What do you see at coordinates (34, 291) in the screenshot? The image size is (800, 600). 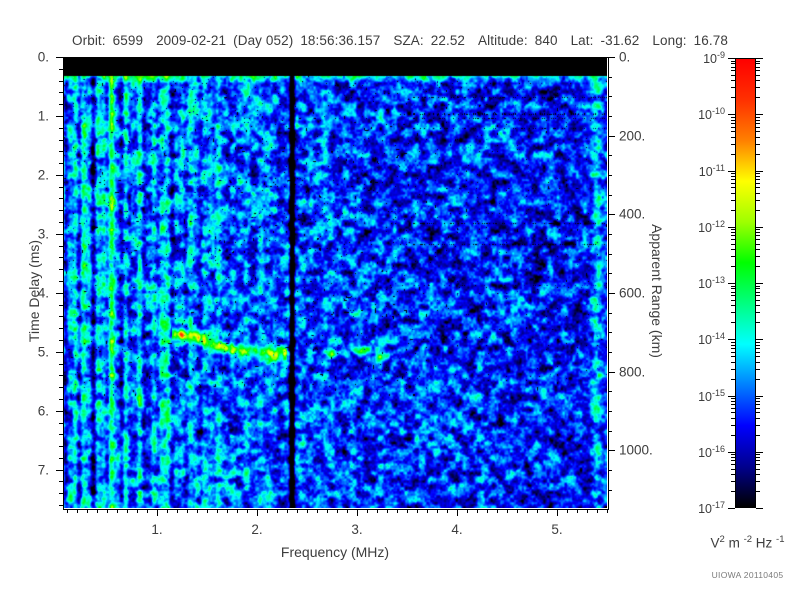 I see `y-axis-left-title: Time Delay (ms)` at bounding box center [34, 291].